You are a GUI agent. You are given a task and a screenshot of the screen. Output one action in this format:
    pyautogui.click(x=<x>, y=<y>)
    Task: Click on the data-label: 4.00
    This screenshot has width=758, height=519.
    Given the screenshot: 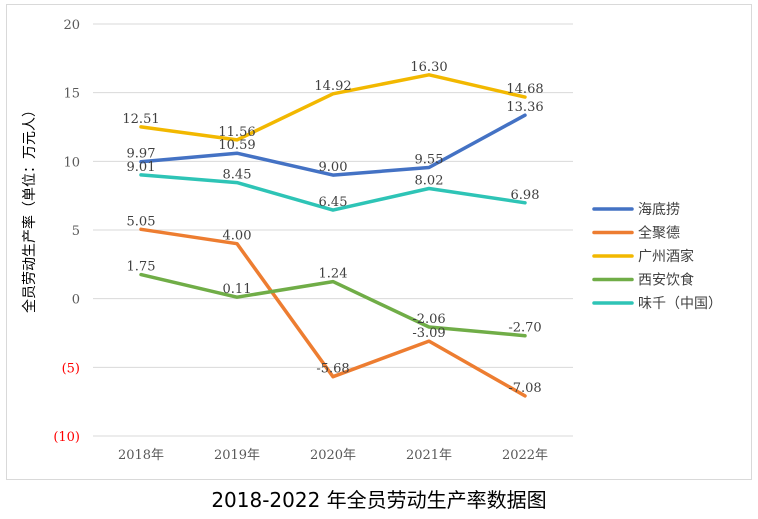 What is the action you would take?
    pyautogui.click(x=237, y=236)
    